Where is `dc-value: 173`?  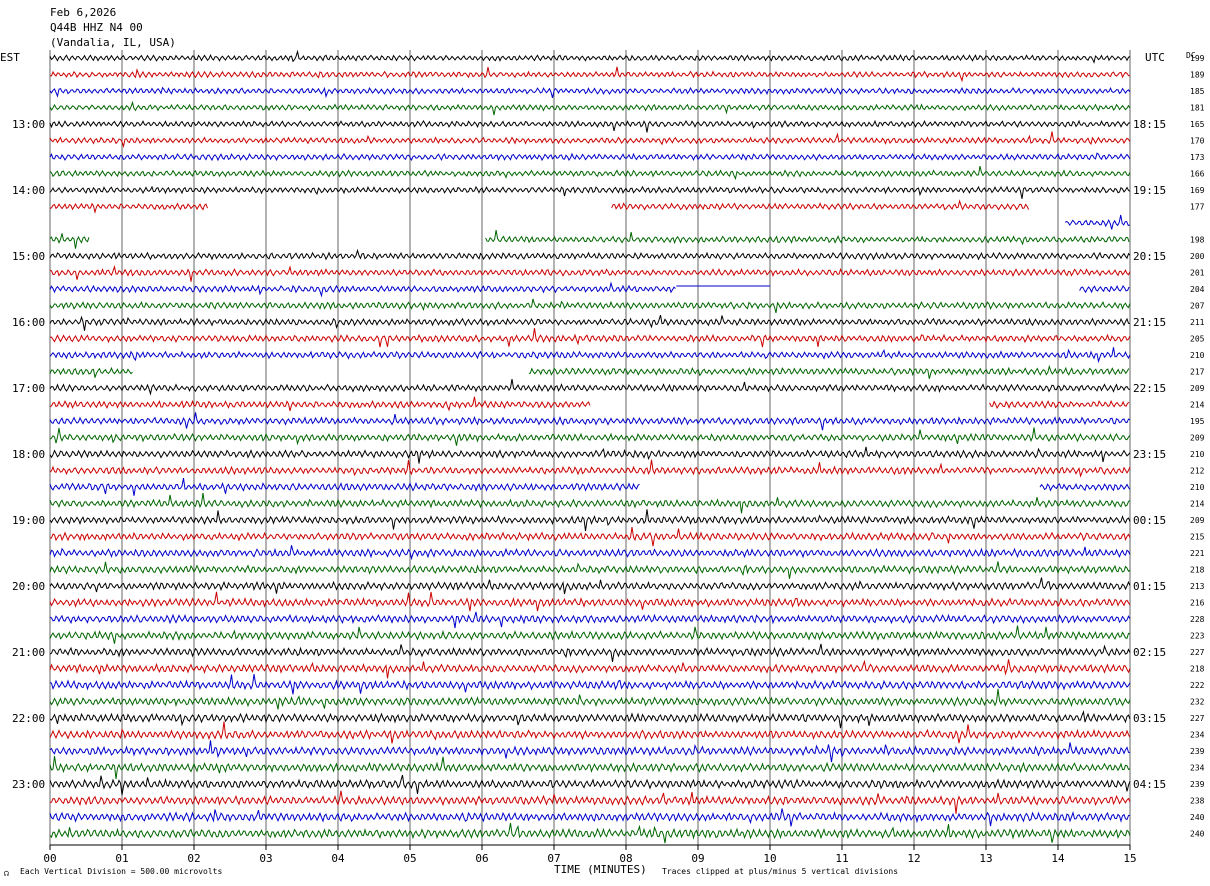
dc-value: 173 is located at coordinates (1197, 157).